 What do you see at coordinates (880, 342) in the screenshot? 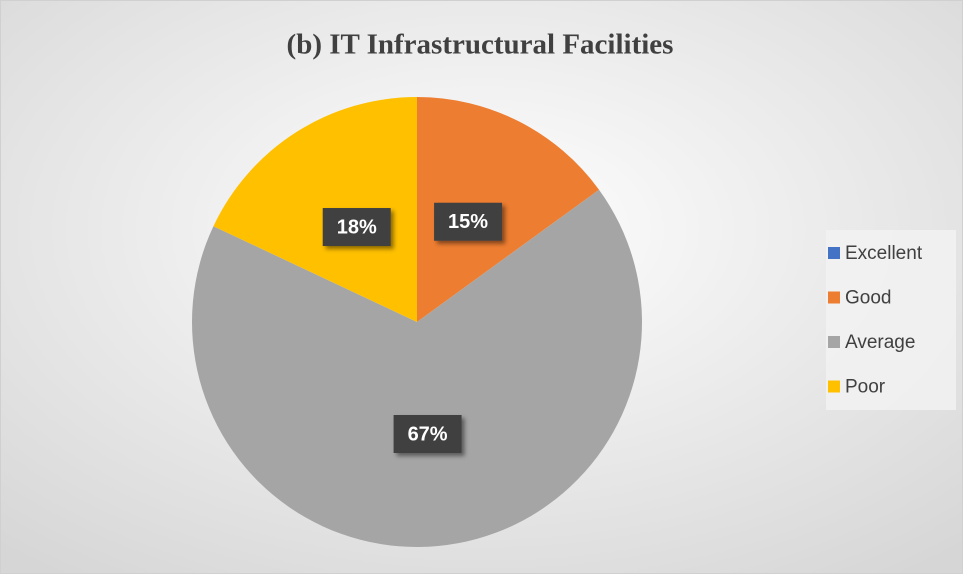
I see `legend-label: Average` at bounding box center [880, 342].